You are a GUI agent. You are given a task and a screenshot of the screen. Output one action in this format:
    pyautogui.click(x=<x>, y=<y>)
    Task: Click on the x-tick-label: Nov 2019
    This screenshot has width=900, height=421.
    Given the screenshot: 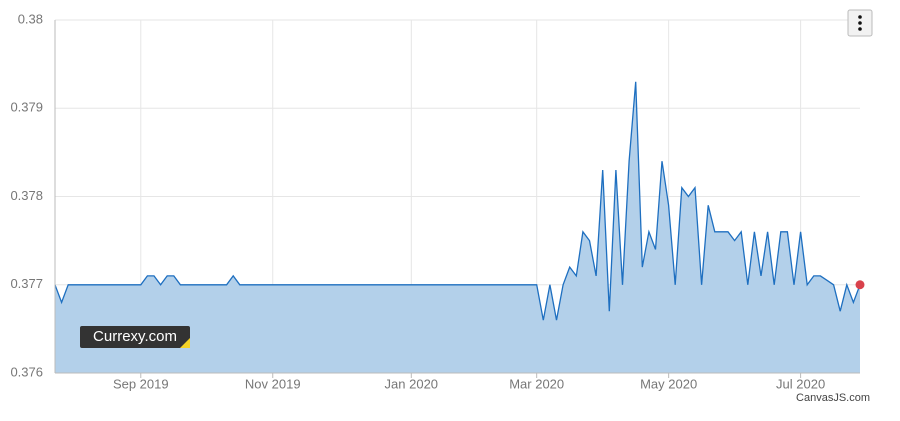 What is the action you would take?
    pyautogui.click(x=273, y=383)
    